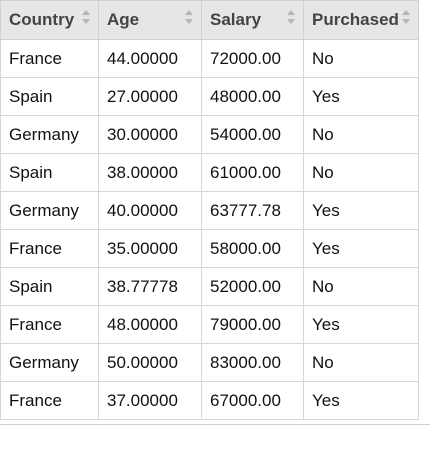 The image size is (430, 464). I want to click on column-header-label: Salary, so click(236, 19).